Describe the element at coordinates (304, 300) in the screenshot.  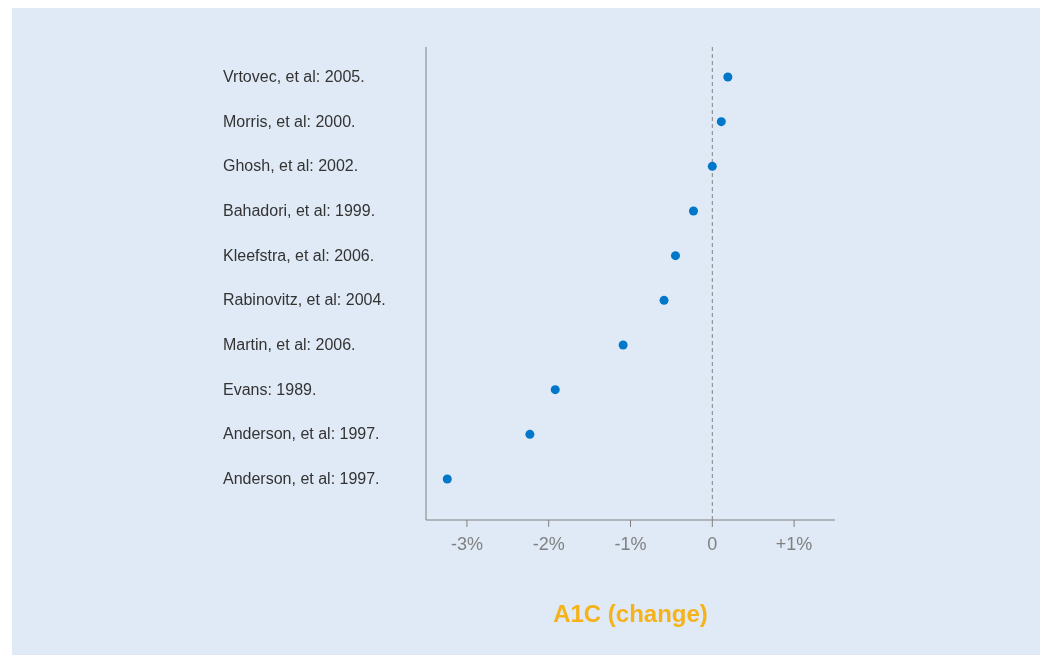
I see `y-tick-label: Rabinovitz, et al: 2004.` at that location.